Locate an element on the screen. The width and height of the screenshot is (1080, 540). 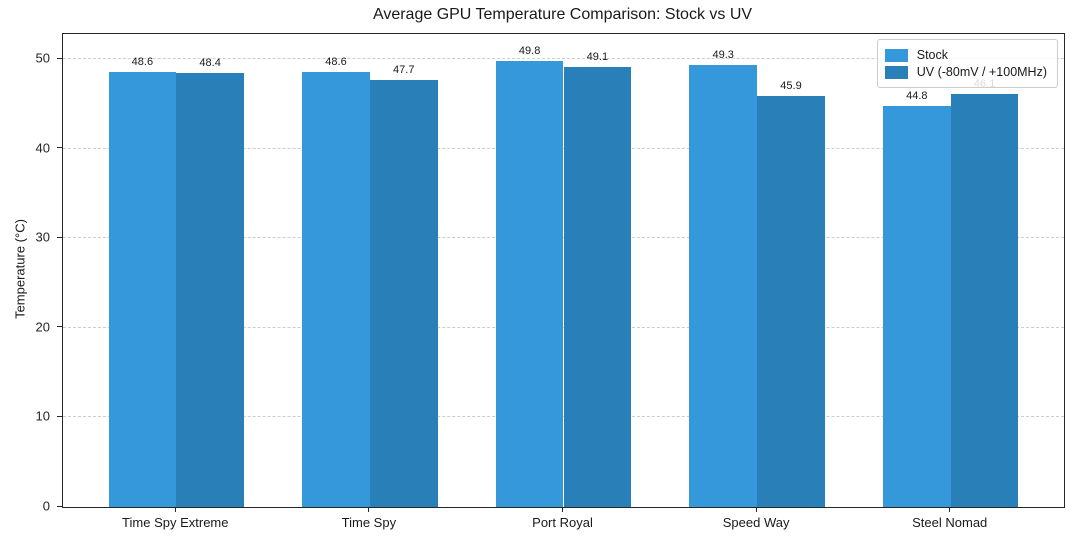
legend-label: UV (-80mV / +100MHz) is located at coordinates (981, 72).